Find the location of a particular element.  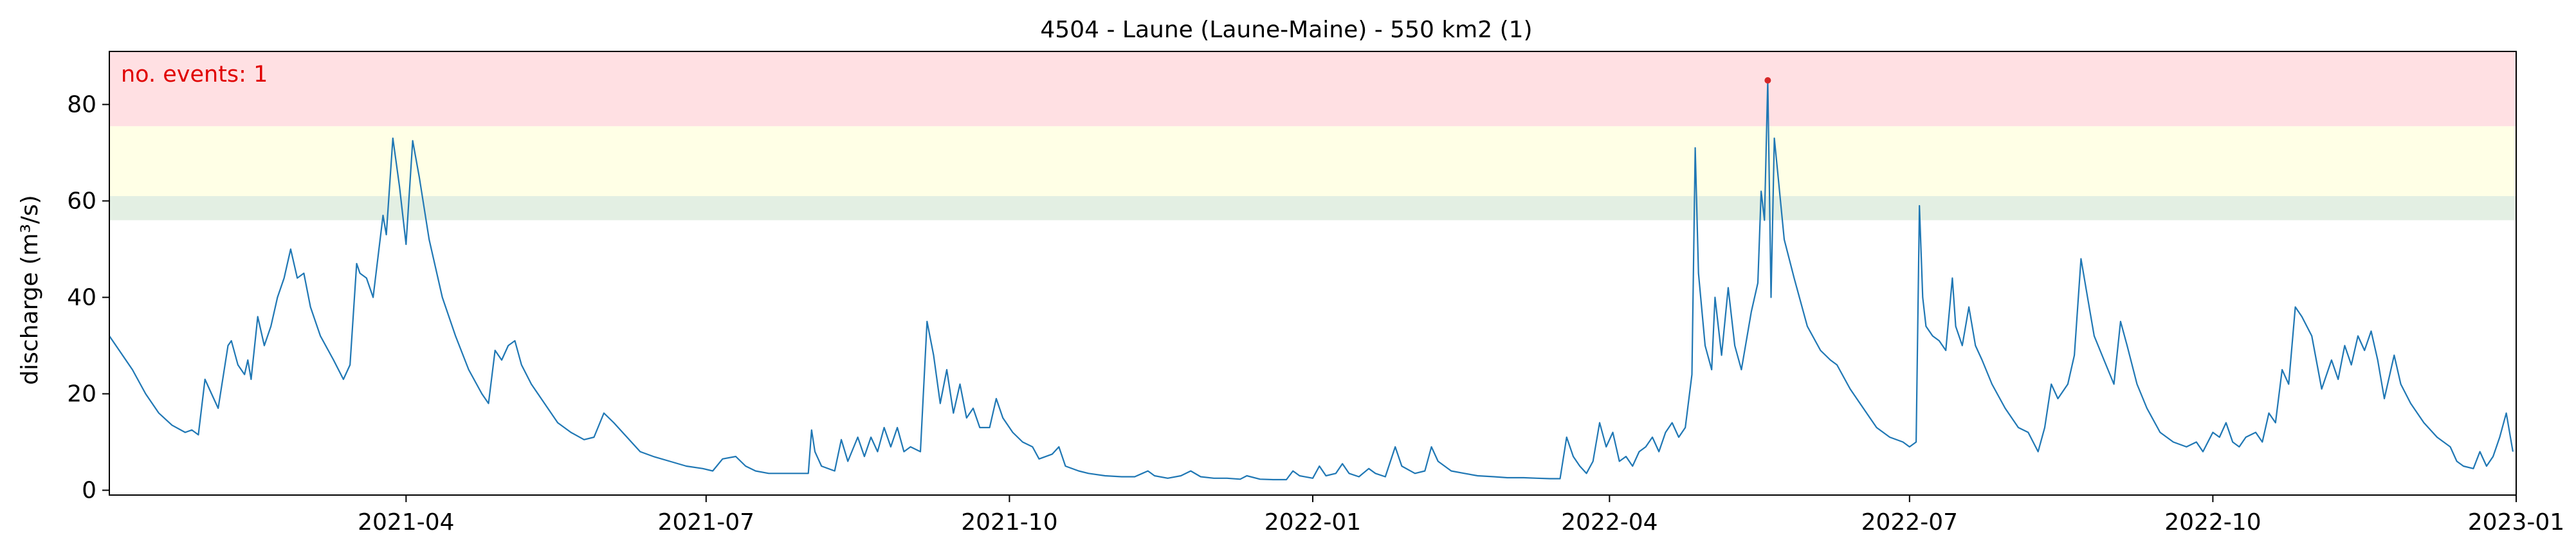

event-marker is located at coordinates (1768, 80).